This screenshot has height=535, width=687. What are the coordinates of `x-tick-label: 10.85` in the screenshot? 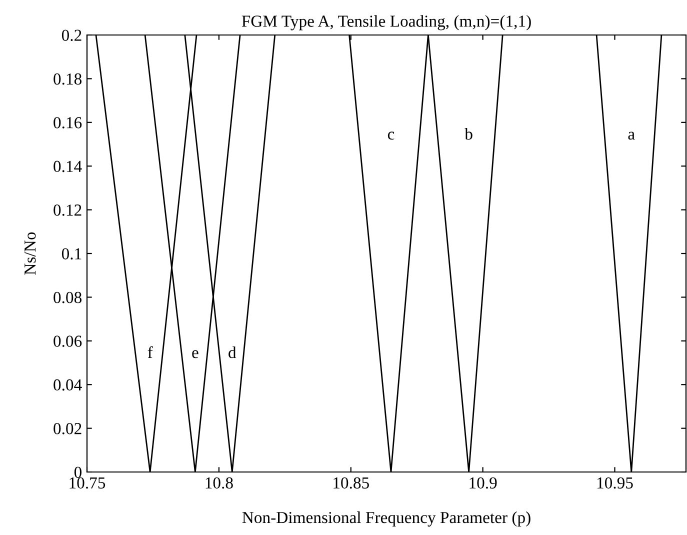 It's located at (351, 483).